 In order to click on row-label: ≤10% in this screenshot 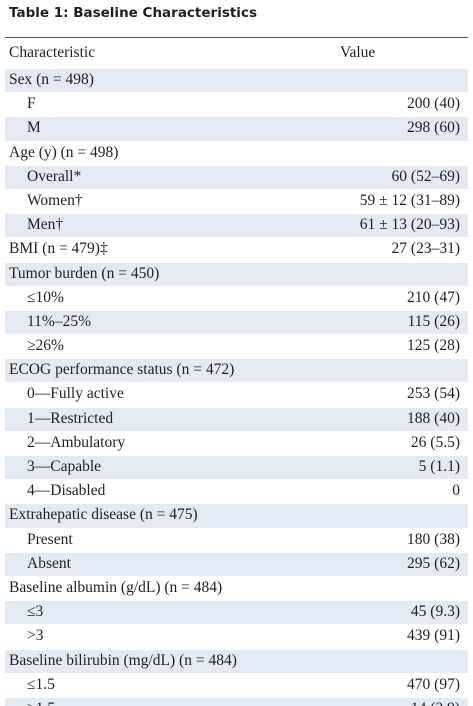, I will do `click(45, 297)`.